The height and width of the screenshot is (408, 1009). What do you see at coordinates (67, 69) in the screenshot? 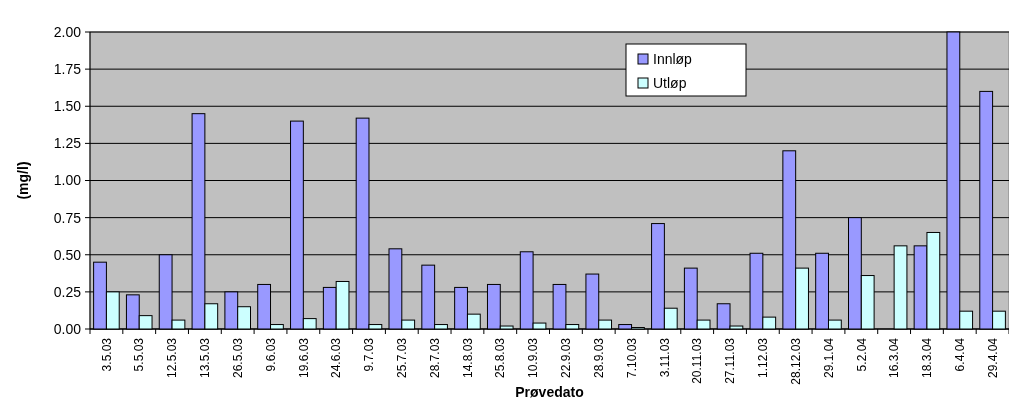
I see `y-tick-label: 1.75` at bounding box center [67, 69].